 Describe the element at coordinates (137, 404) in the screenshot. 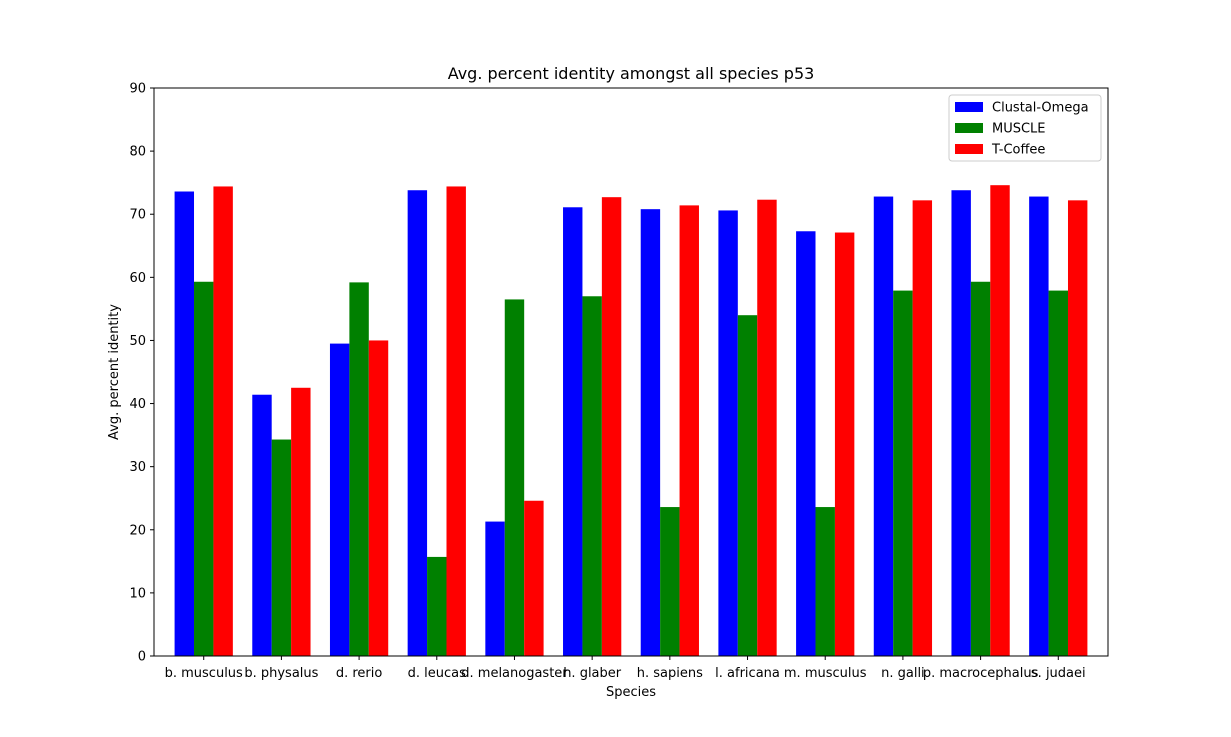

I see `y-tick-label: 40` at that location.